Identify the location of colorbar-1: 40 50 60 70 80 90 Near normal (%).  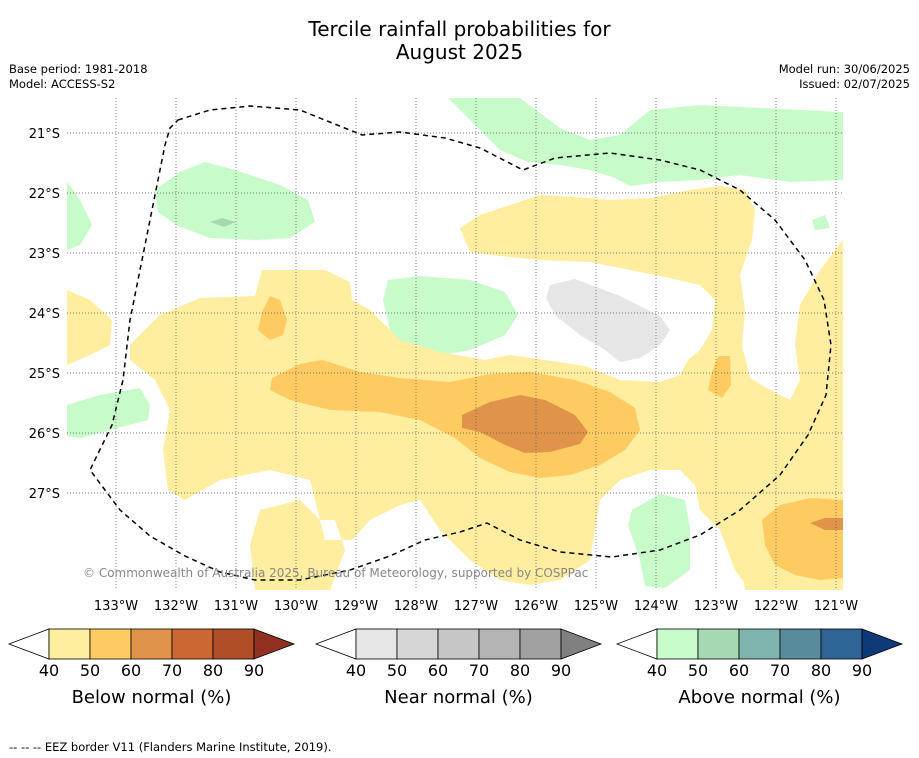
(458, 668).